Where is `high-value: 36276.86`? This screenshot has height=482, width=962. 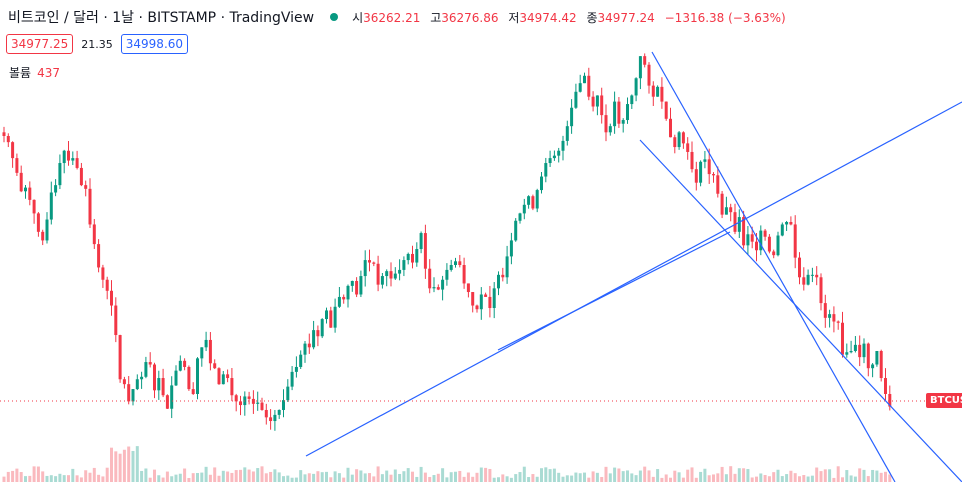
high-value: 36276.86 is located at coordinates (470, 17).